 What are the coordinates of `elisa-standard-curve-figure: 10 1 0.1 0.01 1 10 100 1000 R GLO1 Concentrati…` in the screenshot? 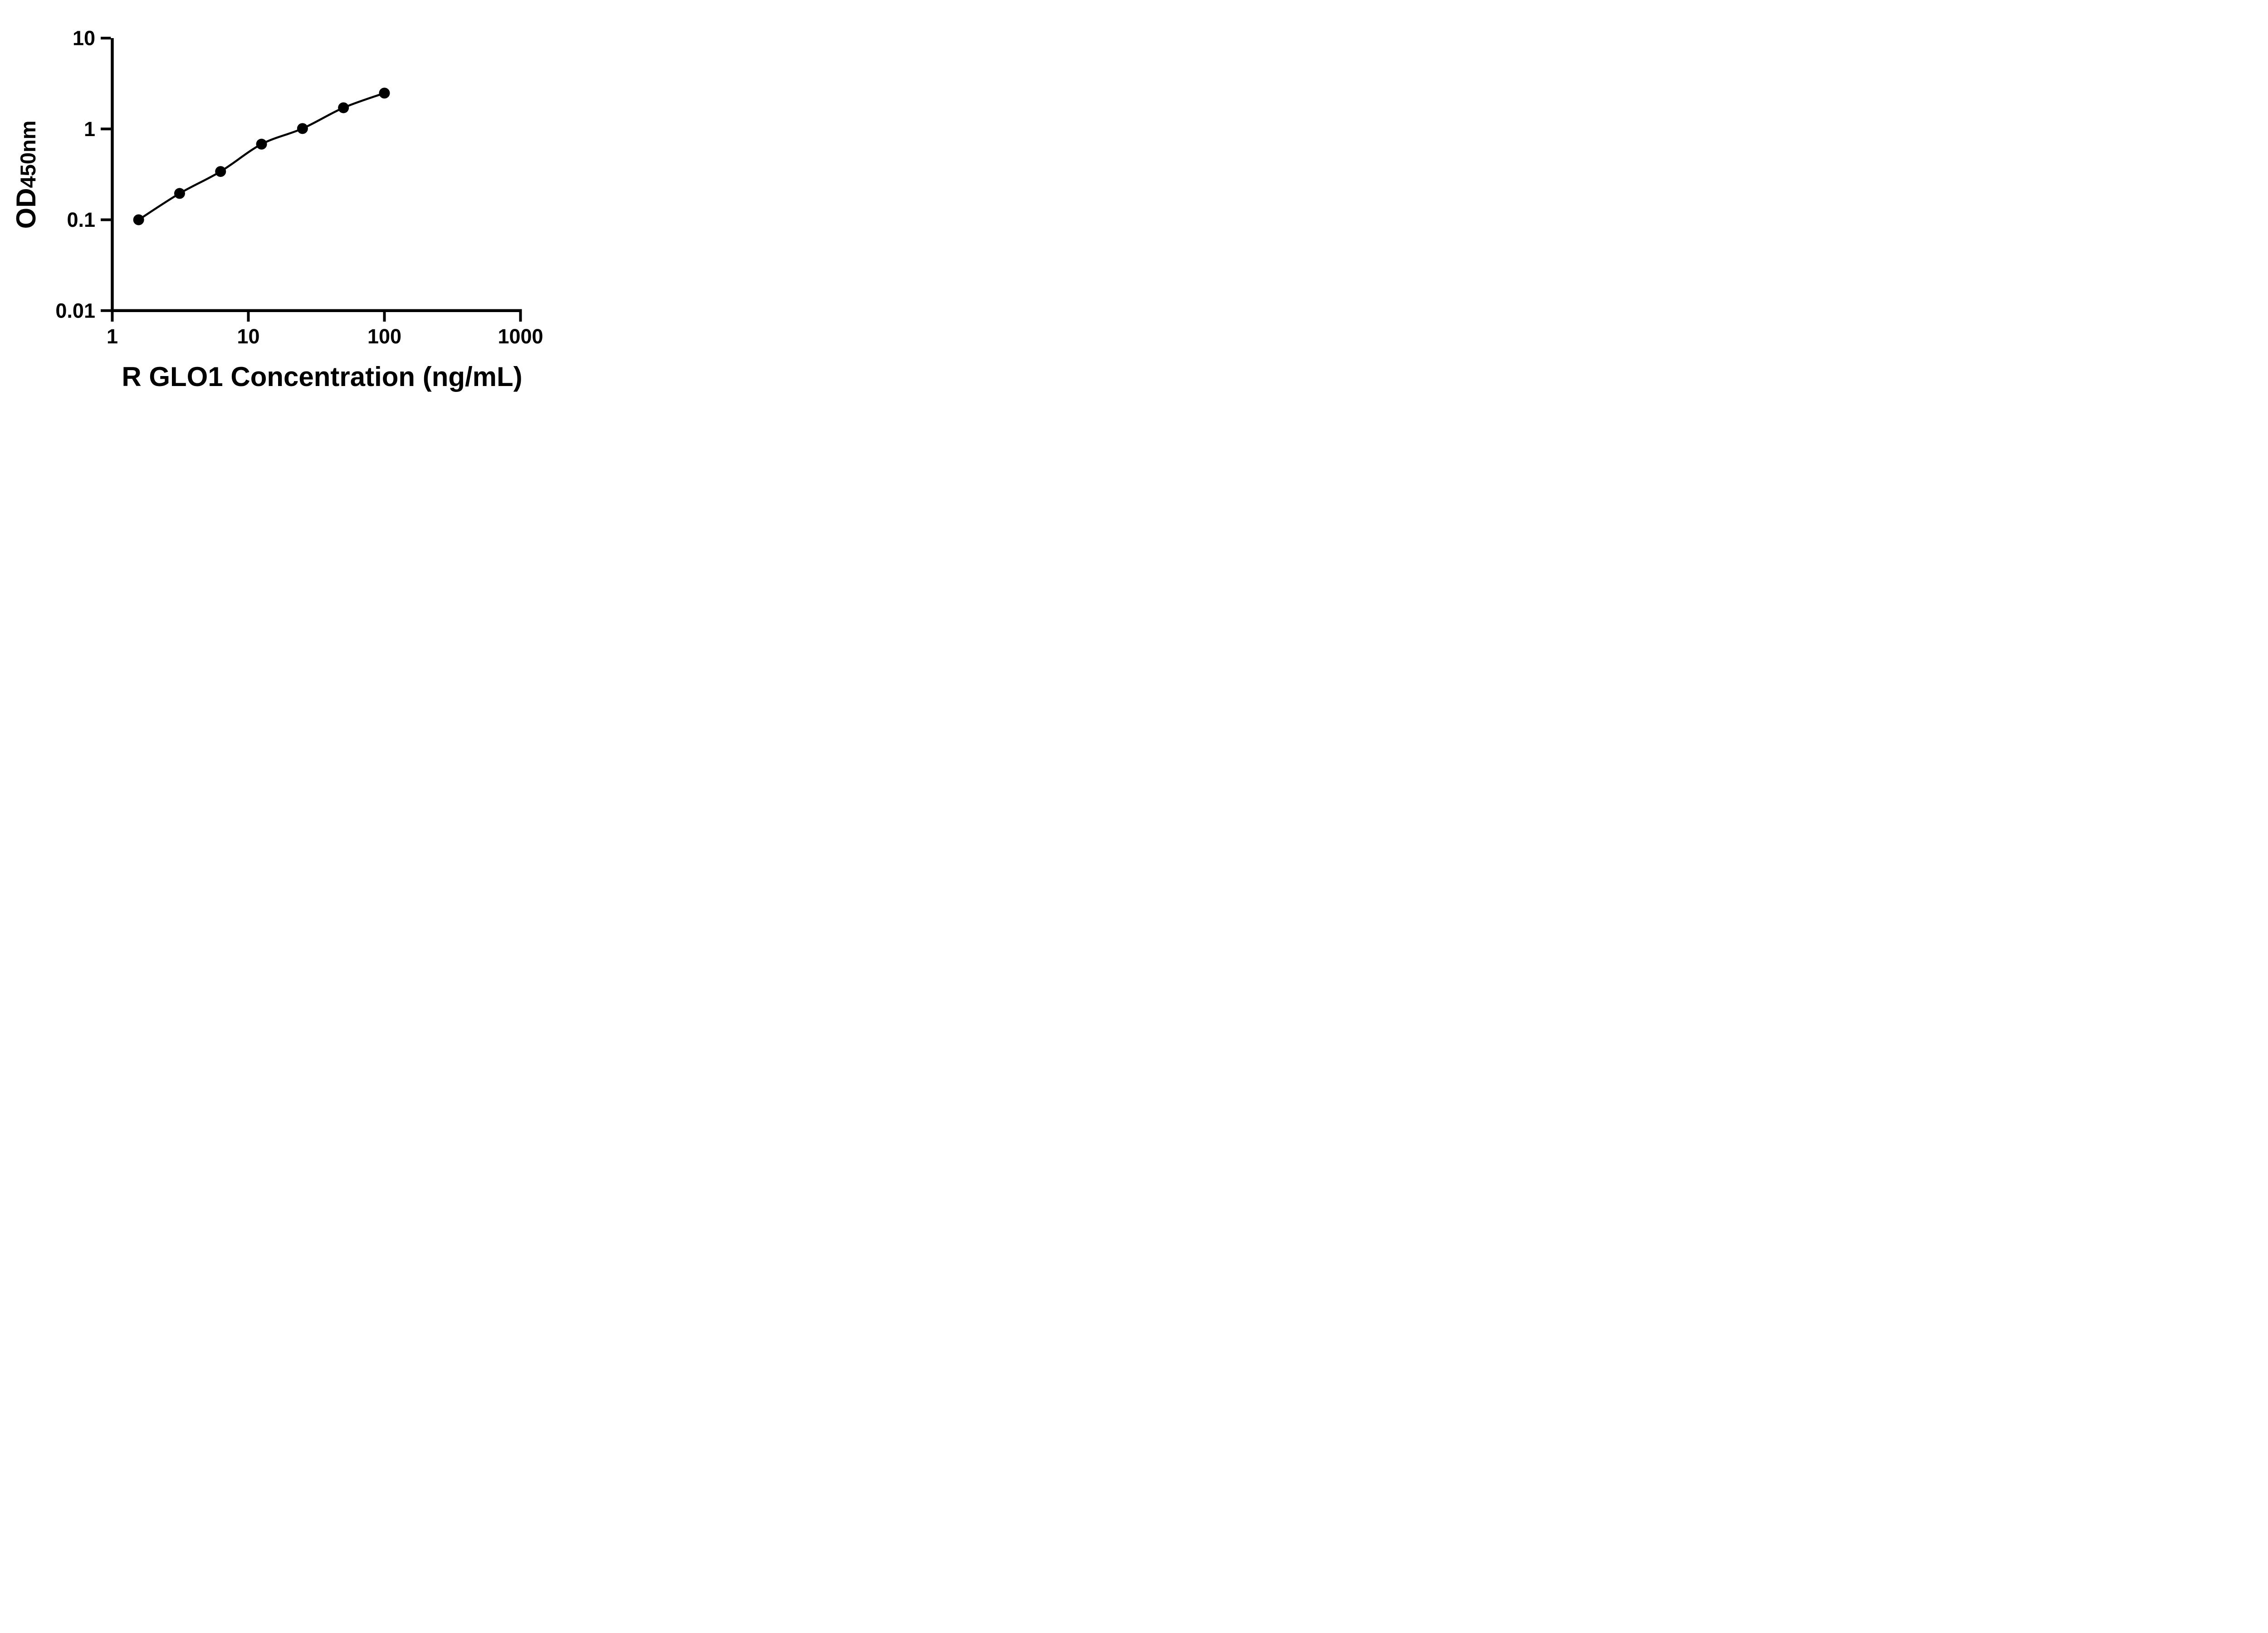 It's located at (291, 204).